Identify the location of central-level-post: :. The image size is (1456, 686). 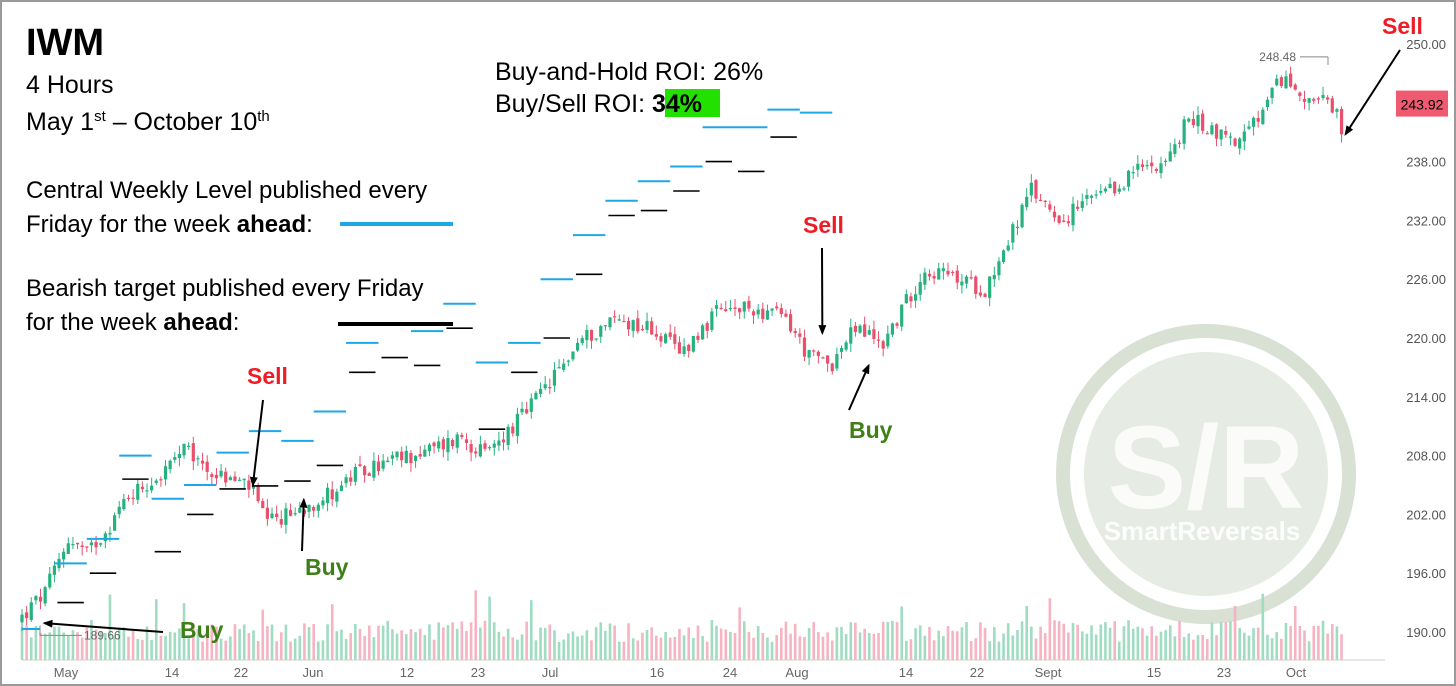
(309, 224).